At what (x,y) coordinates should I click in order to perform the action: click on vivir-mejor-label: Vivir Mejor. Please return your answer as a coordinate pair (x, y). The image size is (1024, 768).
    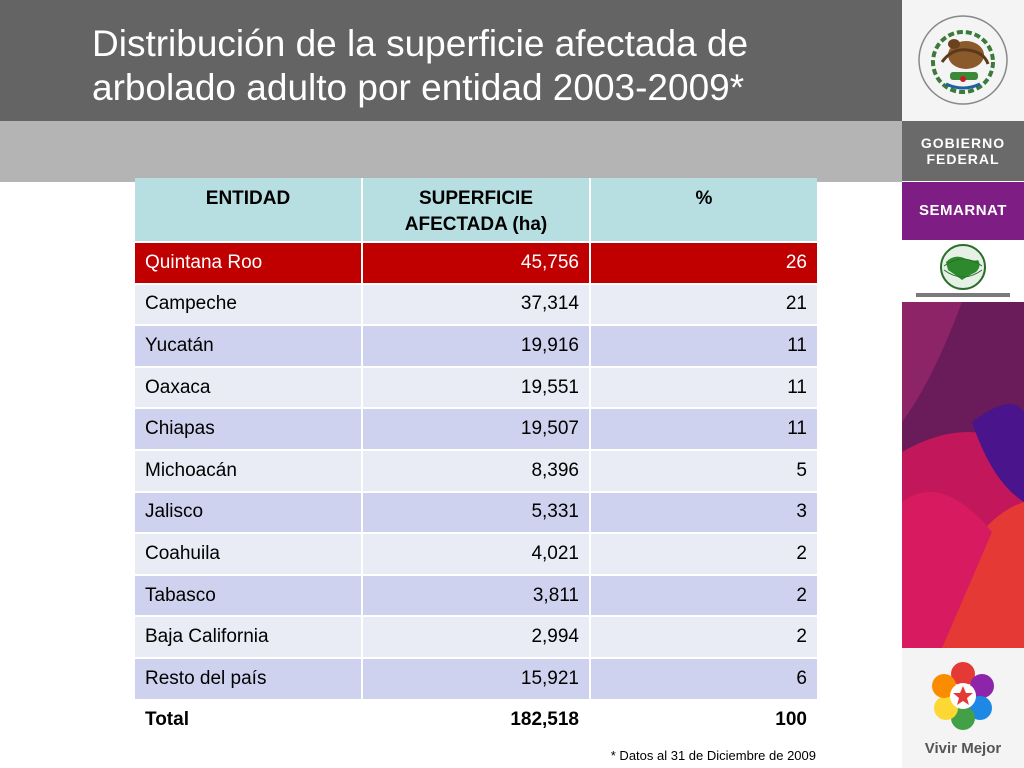
    Looking at the image, I should click on (963, 748).